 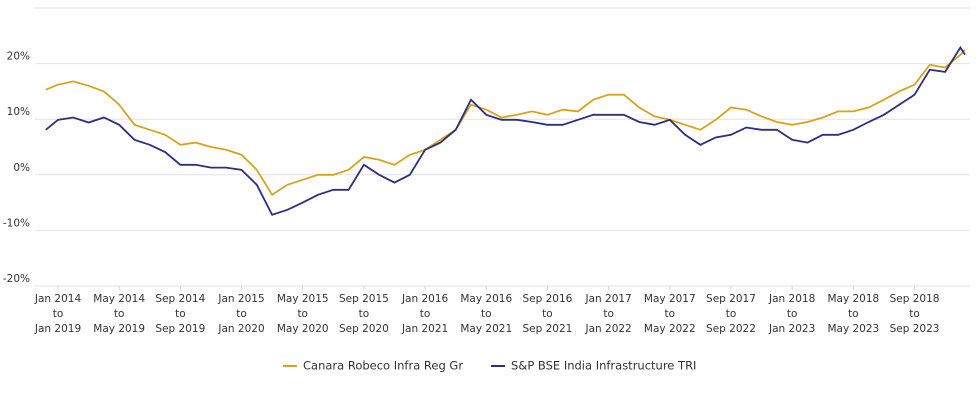 I want to click on x-tick-label-line: Jan 2021, so click(x=424, y=329).